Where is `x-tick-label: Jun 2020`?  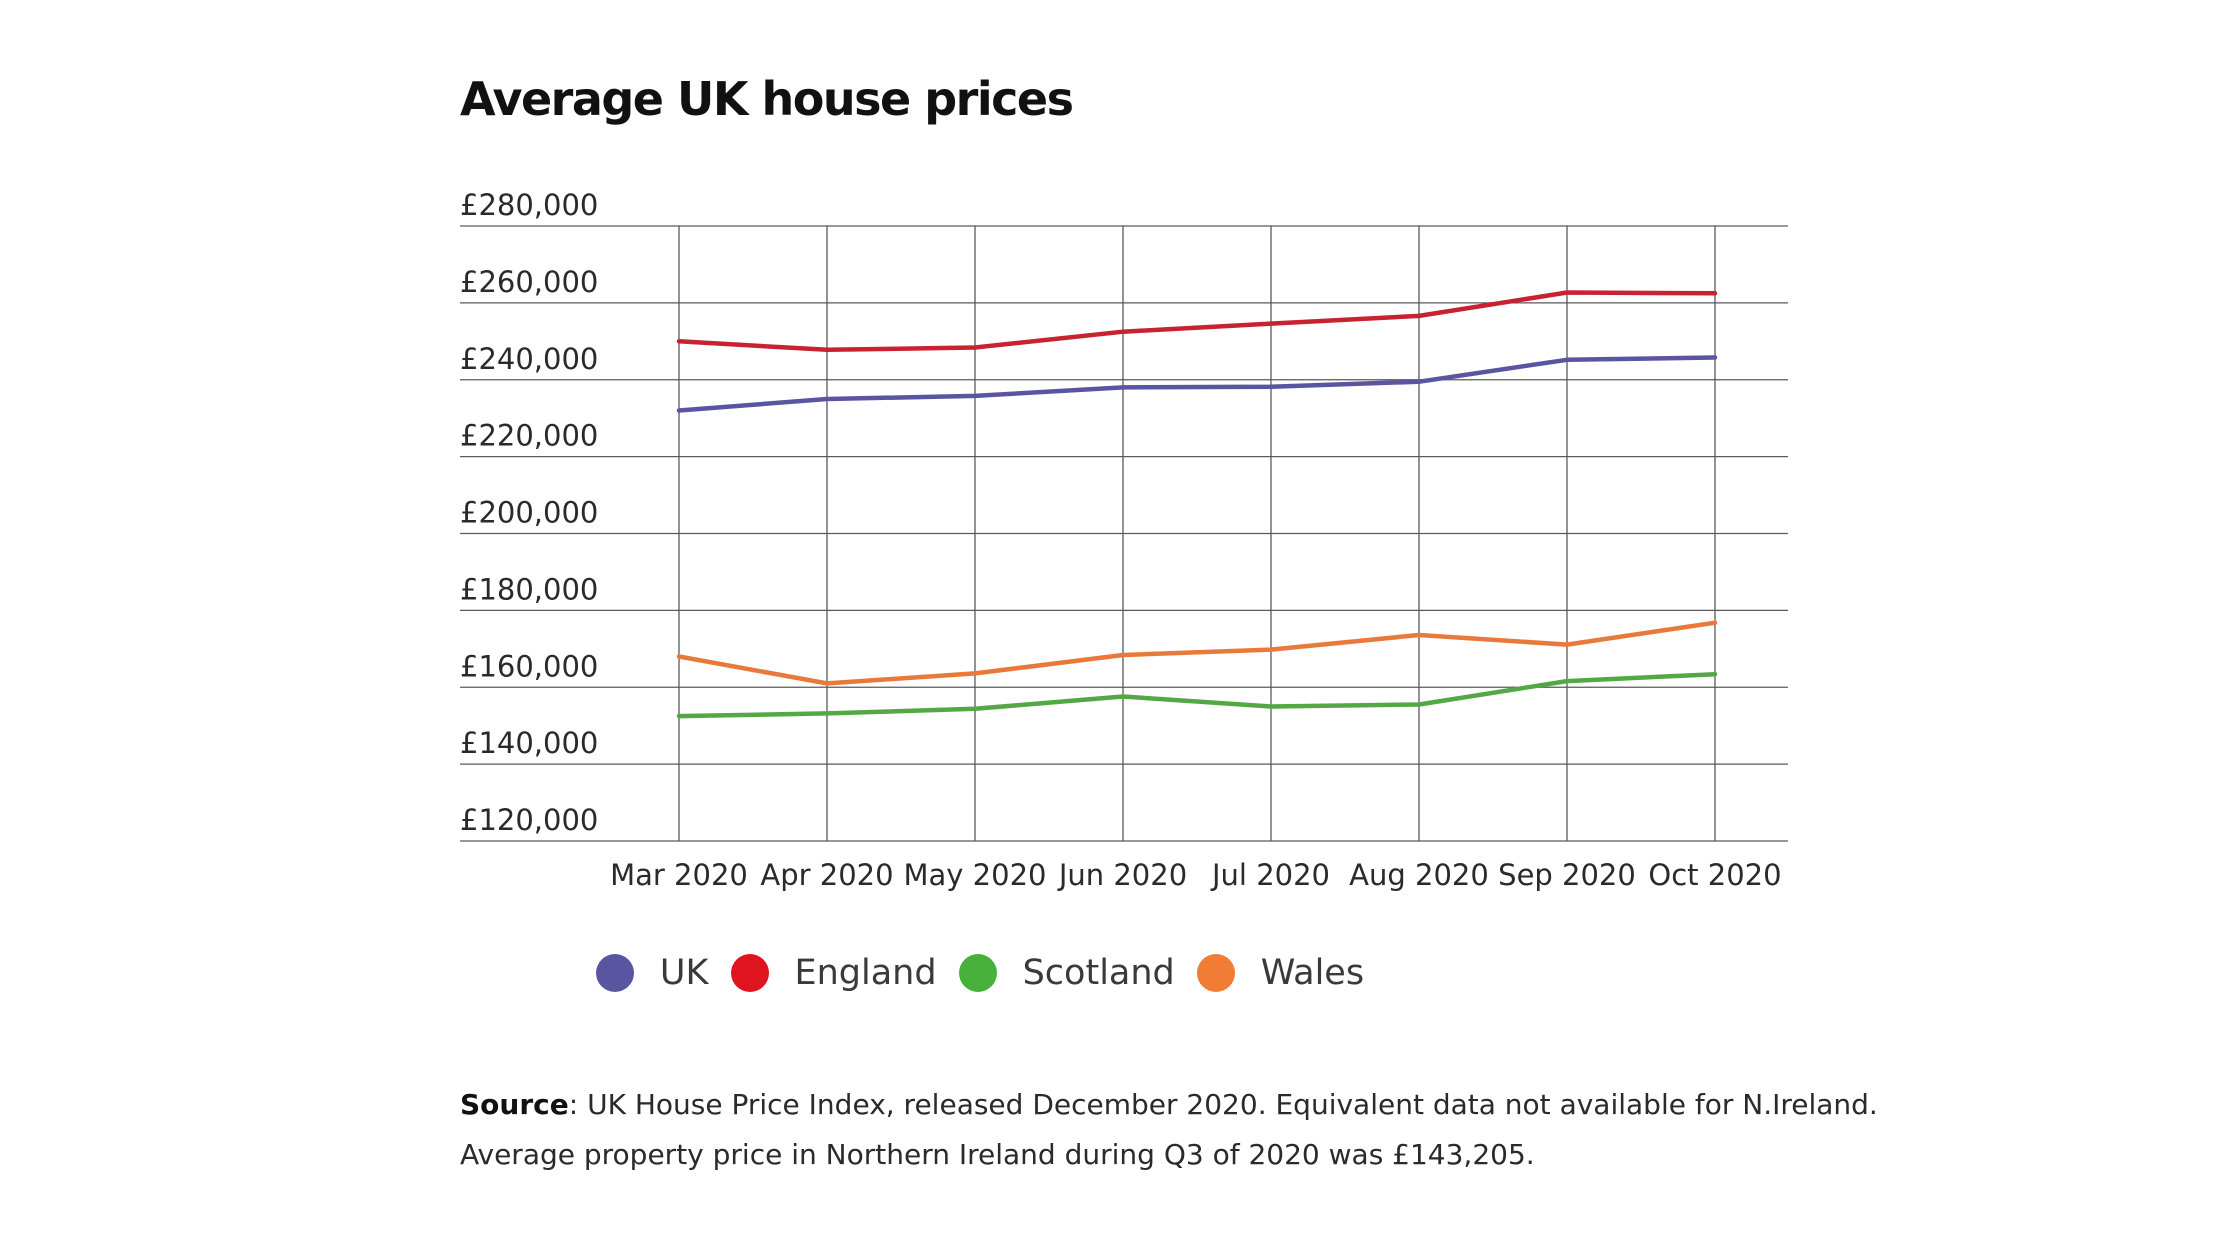 x-tick-label: Jun 2020 is located at coordinates (1122, 875).